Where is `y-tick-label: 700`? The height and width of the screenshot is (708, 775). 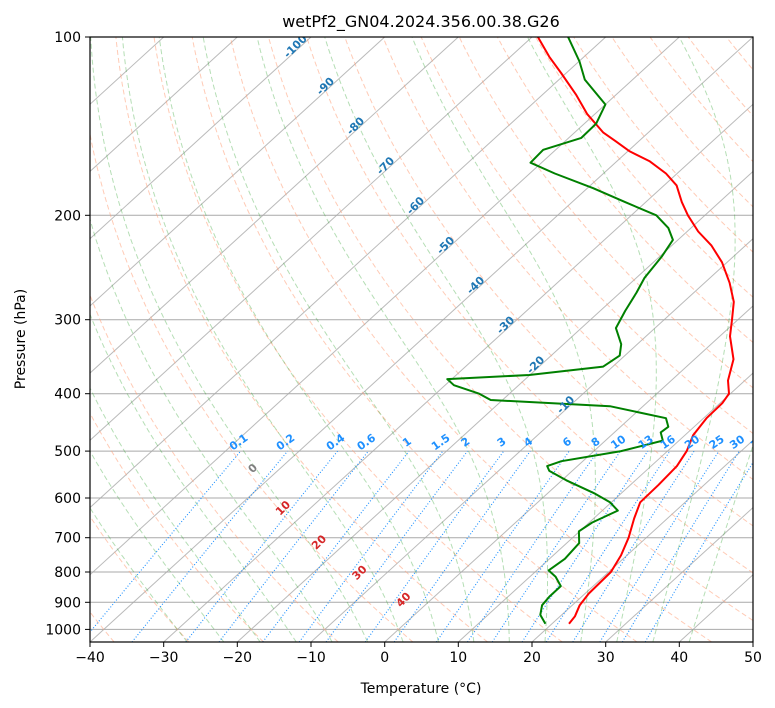 y-tick-label: 700 is located at coordinates (67, 539).